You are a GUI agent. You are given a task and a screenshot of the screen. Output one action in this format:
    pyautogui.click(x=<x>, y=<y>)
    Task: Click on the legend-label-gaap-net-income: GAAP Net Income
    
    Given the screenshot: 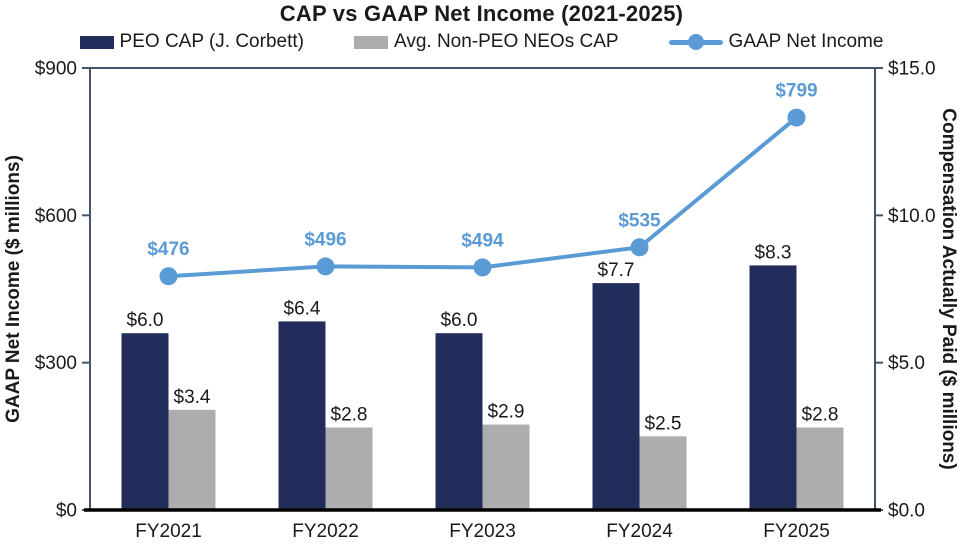 What is the action you would take?
    pyautogui.click(x=806, y=41)
    